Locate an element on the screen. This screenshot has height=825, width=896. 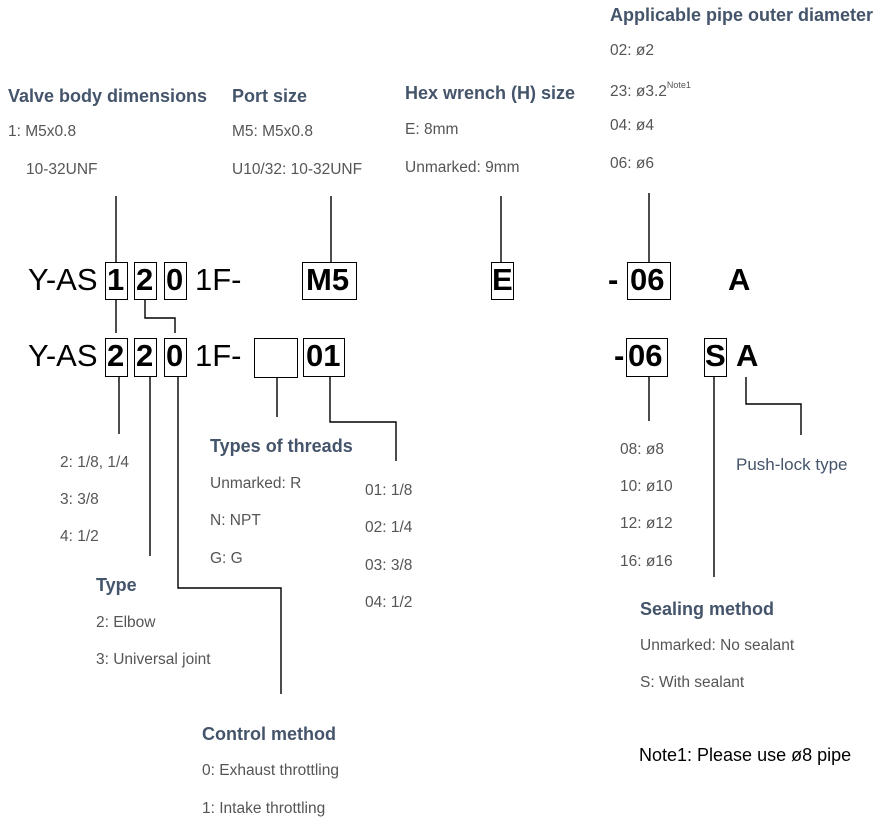
row2-mid: 1F- is located at coordinates (218, 355).